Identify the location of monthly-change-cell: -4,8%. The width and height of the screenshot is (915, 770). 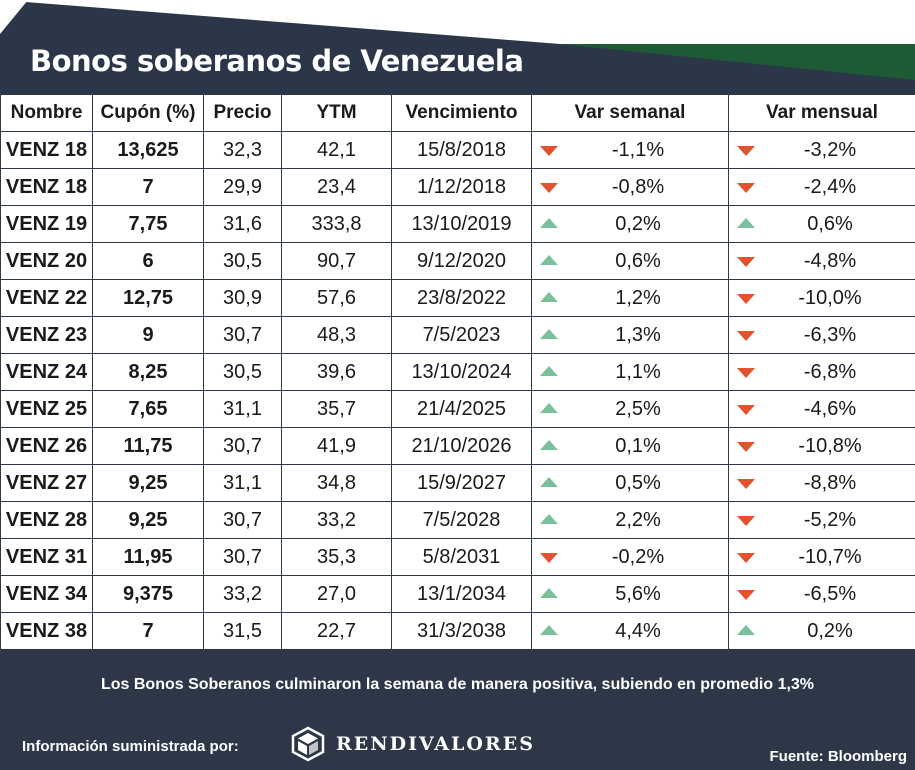
(821, 261).